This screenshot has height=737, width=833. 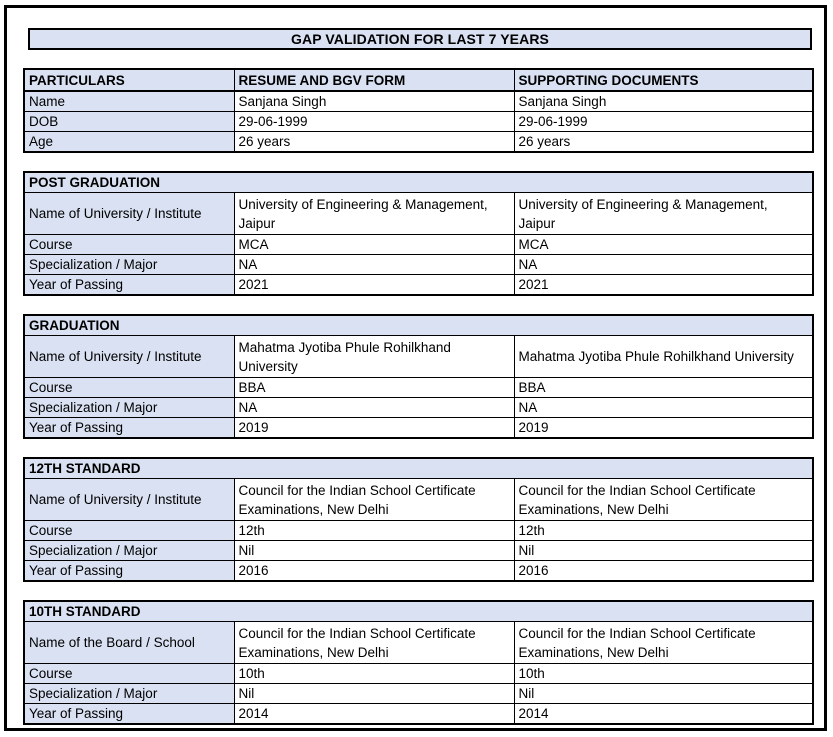 I want to click on supporting-value-cell: Sanjana Singh, so click(x=663, y=101).